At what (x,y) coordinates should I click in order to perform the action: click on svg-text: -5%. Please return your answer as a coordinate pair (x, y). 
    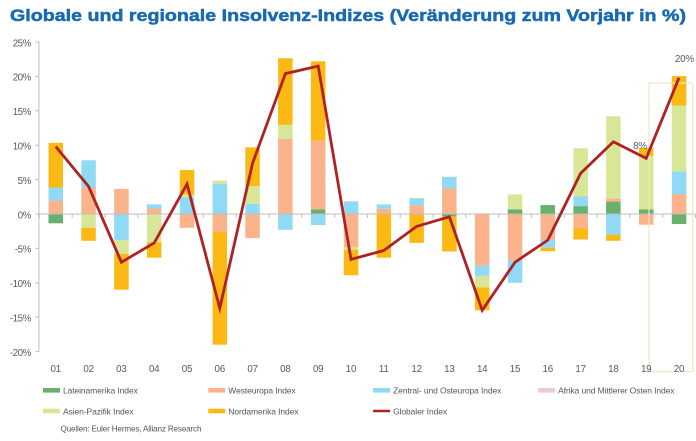
    Looking at the image, I should click on (23, 250).